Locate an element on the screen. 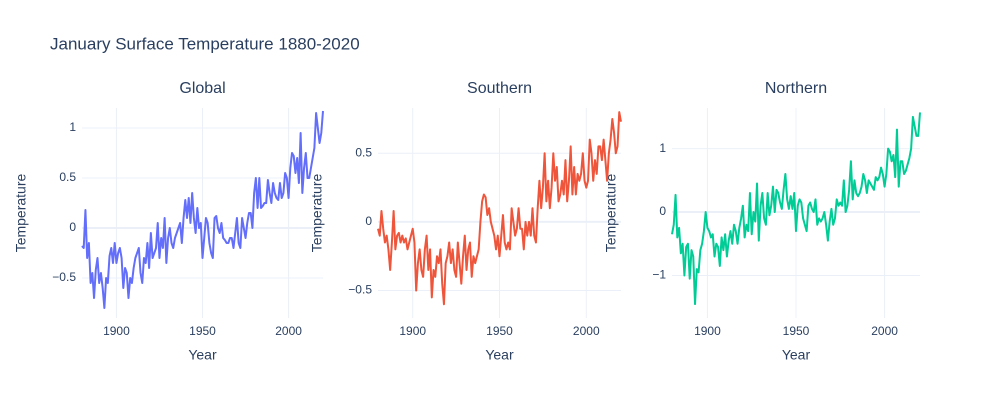 This screenshot has height=400, width=1000. subplot-title: Global is located at coordinates (202, 88).